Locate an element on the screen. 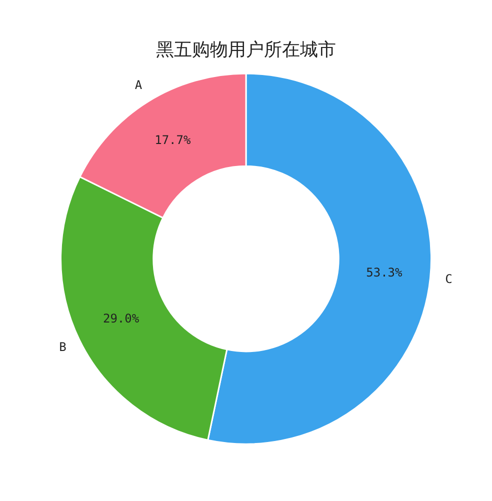 The image size is (492, 501). data-label: 29.0% is located at coordinates (121, 319).